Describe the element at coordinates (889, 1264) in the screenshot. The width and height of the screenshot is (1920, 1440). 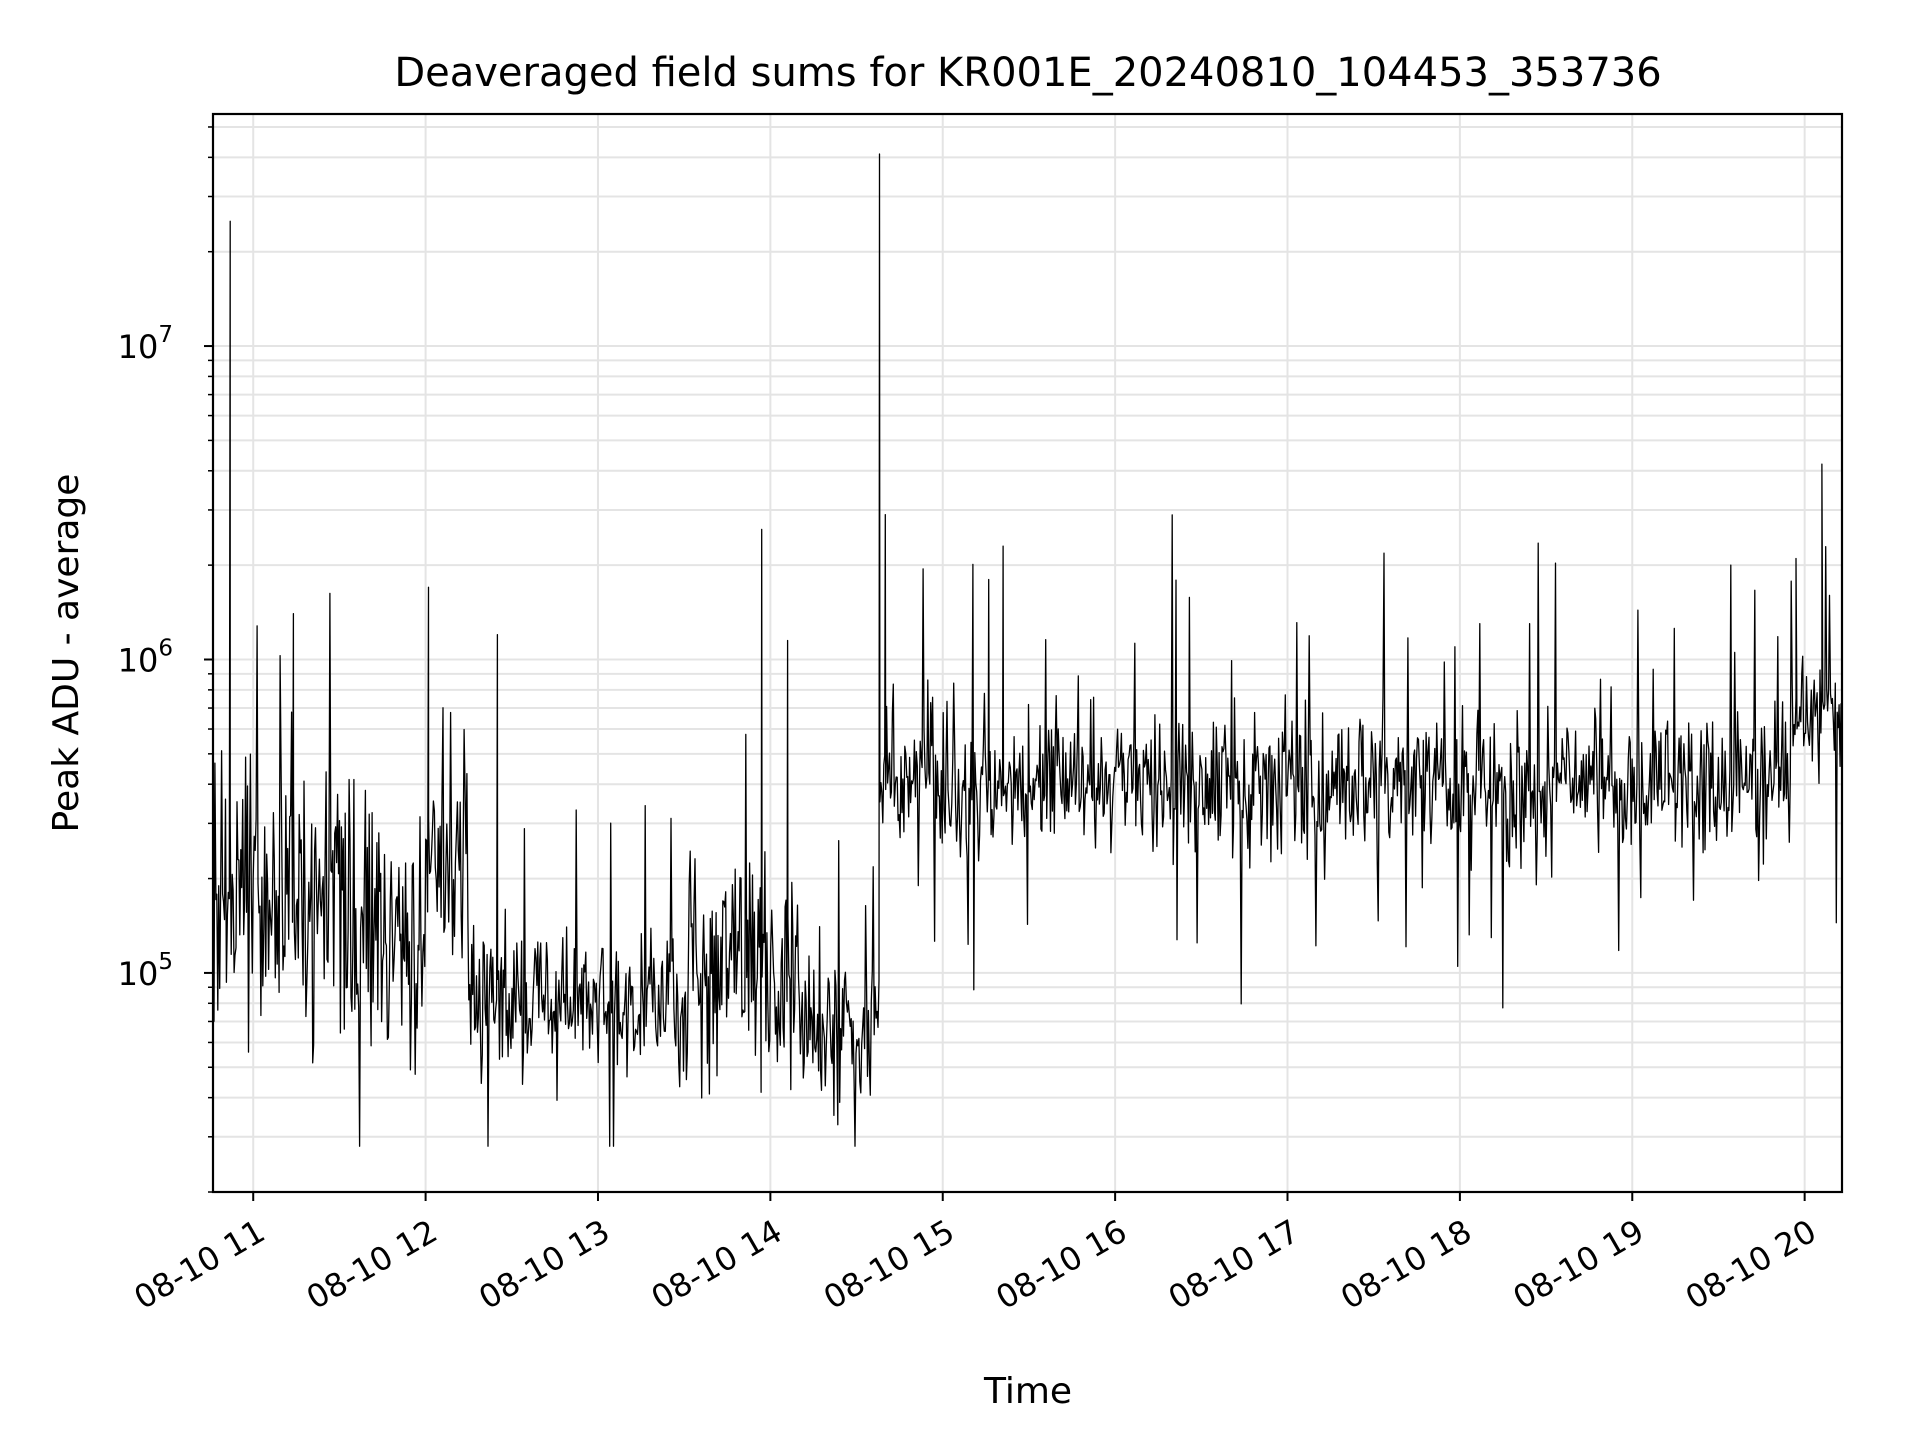
I see `x-tick-label: 08-10 15` at that location.